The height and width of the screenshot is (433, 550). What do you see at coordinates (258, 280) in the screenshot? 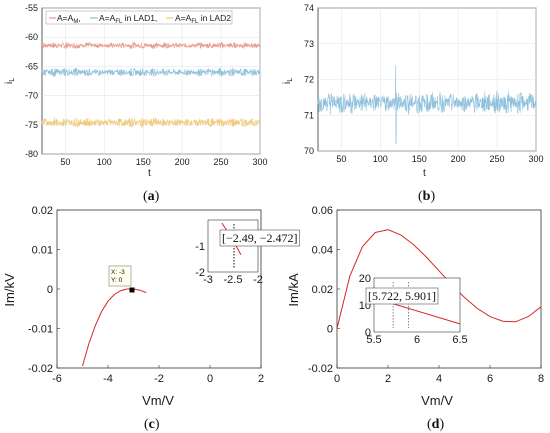
I see `inset-tick-label-x: -2` at bounding box center [258, 280].